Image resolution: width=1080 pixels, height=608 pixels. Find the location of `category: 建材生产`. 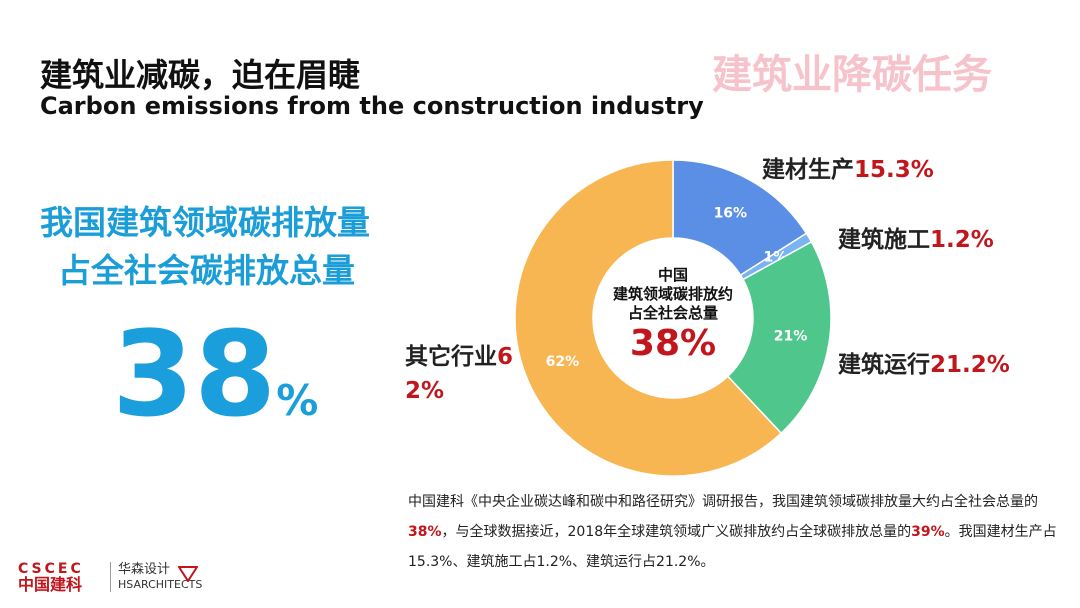

category: 建材生产 is located at coordinates (808, 170).